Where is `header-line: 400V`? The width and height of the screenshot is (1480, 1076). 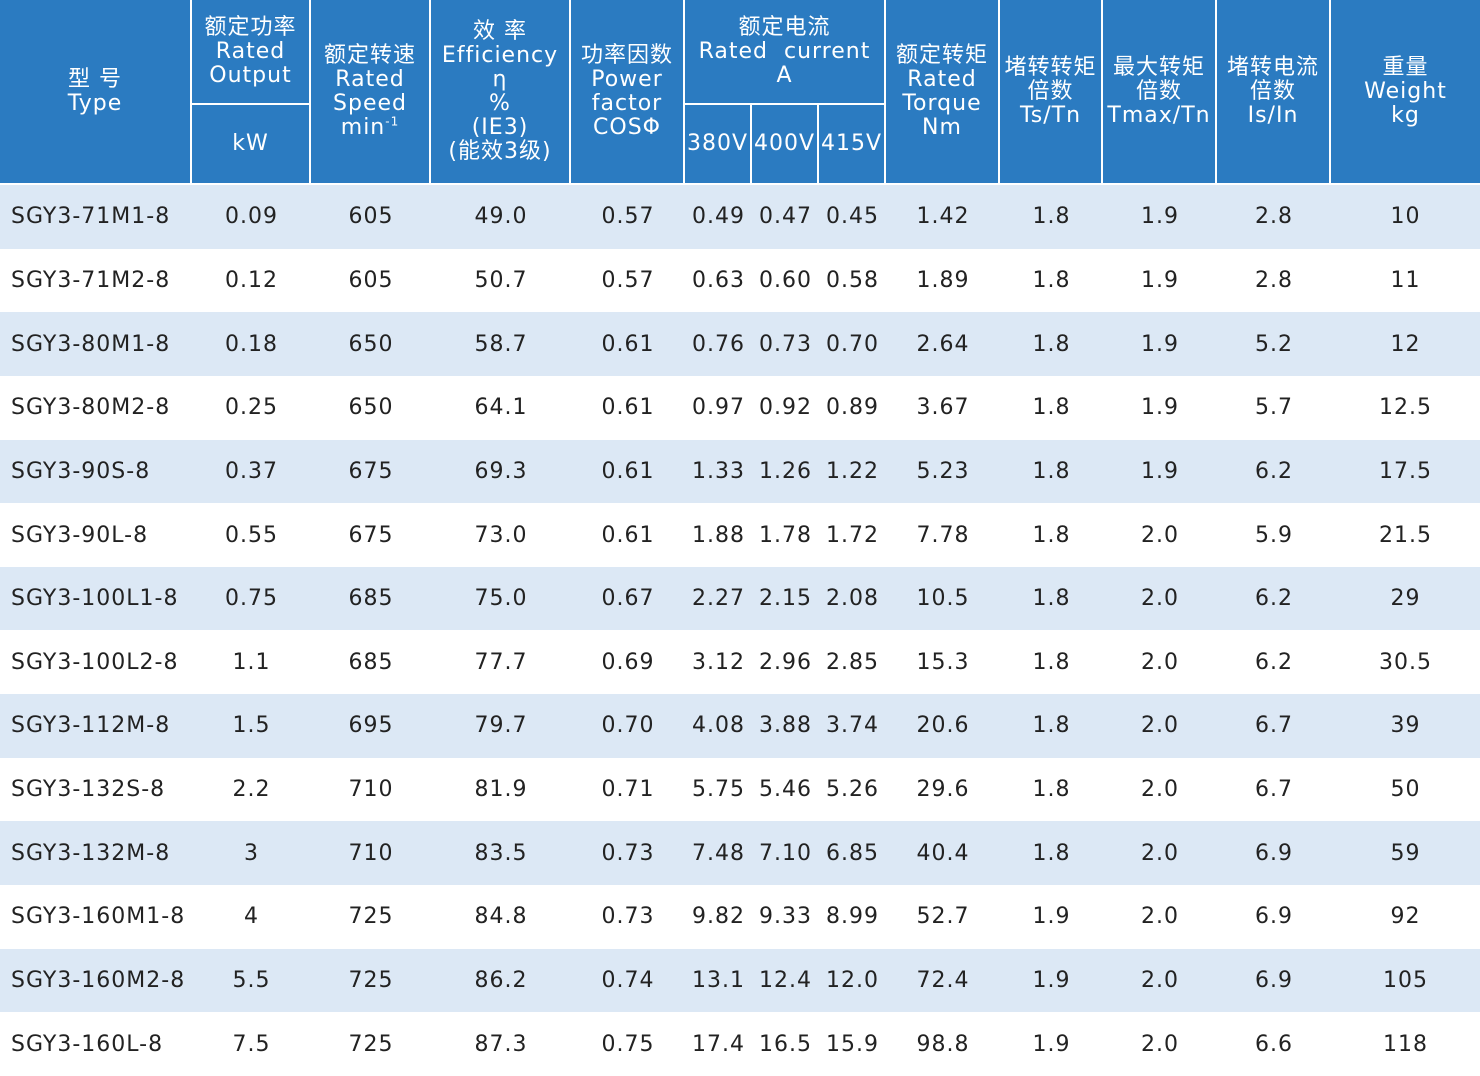 header-line: 400V is located at coordinates (784, 143).